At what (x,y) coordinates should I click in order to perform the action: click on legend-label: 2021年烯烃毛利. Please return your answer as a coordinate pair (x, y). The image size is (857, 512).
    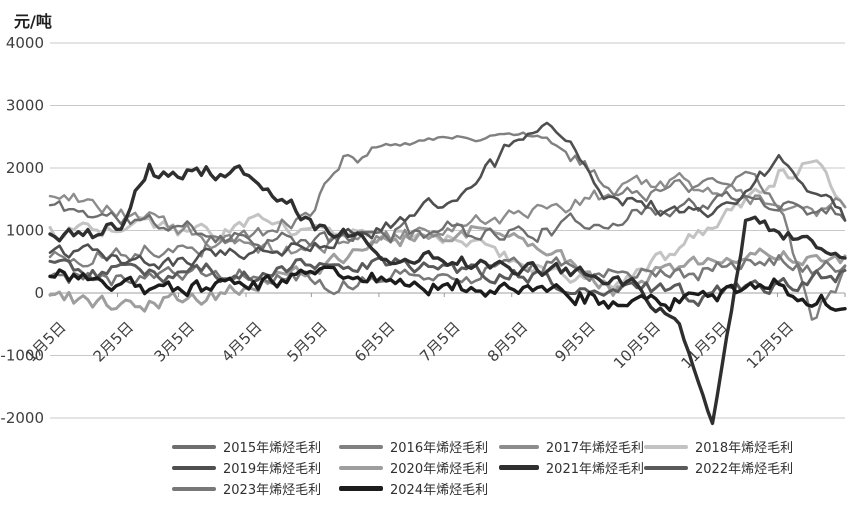
    Looking at the image, I should click on (594, 469).